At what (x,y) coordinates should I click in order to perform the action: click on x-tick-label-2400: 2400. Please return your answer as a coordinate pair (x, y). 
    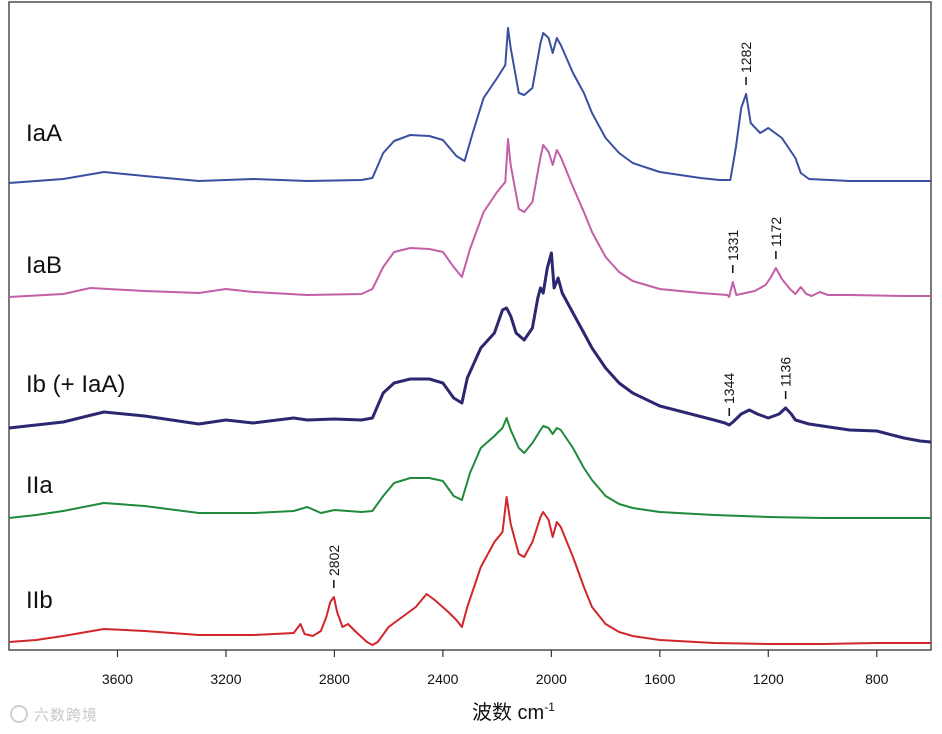
    Looking at the image, I should click on (442, 679).